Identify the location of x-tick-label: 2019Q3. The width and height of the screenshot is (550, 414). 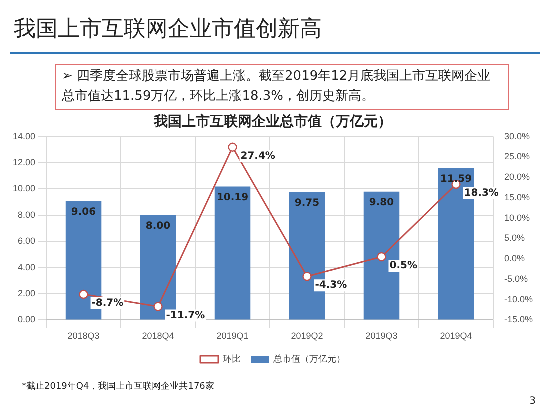
(382, 336).